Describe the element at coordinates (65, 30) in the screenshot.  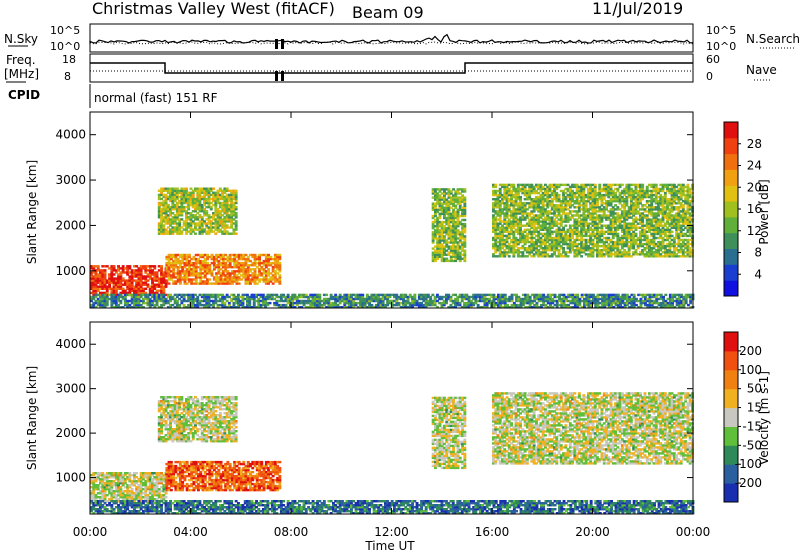
I see `noise-left-tick-top: 10^5` at that location.